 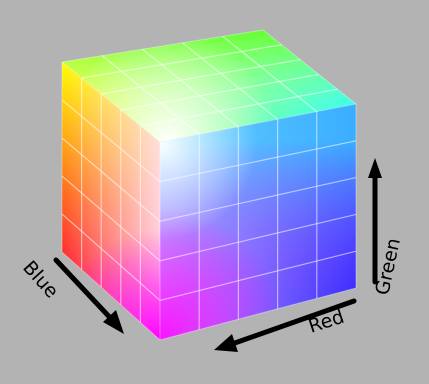 I want to click on red-axis-arrow, so click(x=285, y=325).